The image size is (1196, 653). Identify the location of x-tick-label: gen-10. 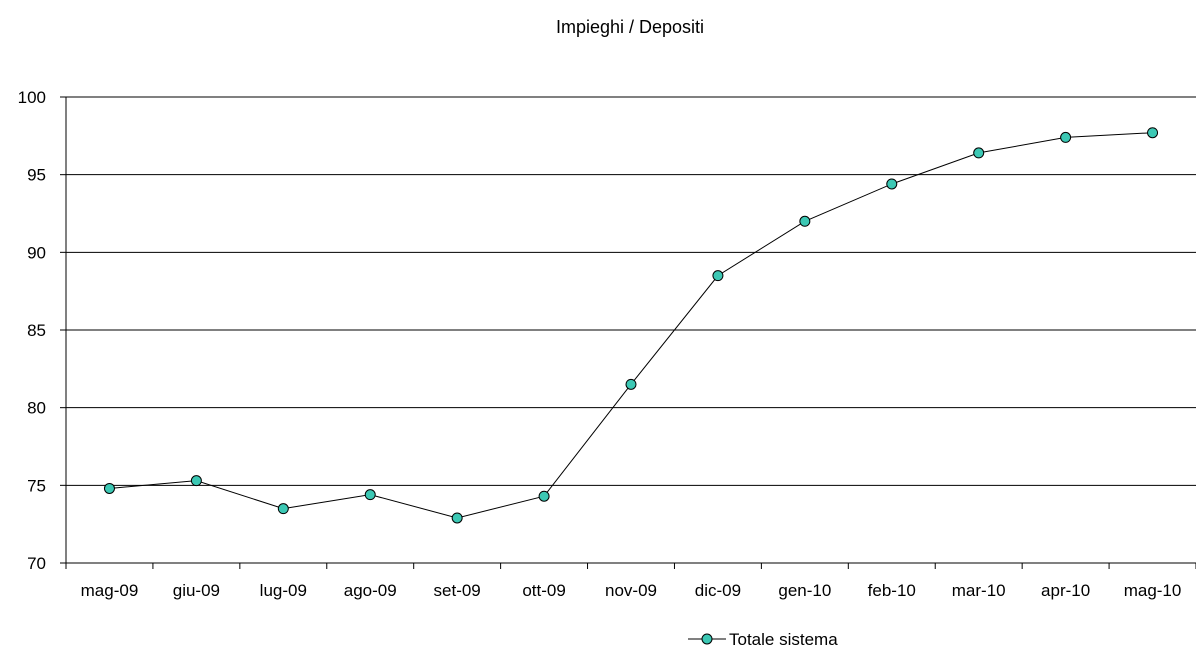
(804, 590).